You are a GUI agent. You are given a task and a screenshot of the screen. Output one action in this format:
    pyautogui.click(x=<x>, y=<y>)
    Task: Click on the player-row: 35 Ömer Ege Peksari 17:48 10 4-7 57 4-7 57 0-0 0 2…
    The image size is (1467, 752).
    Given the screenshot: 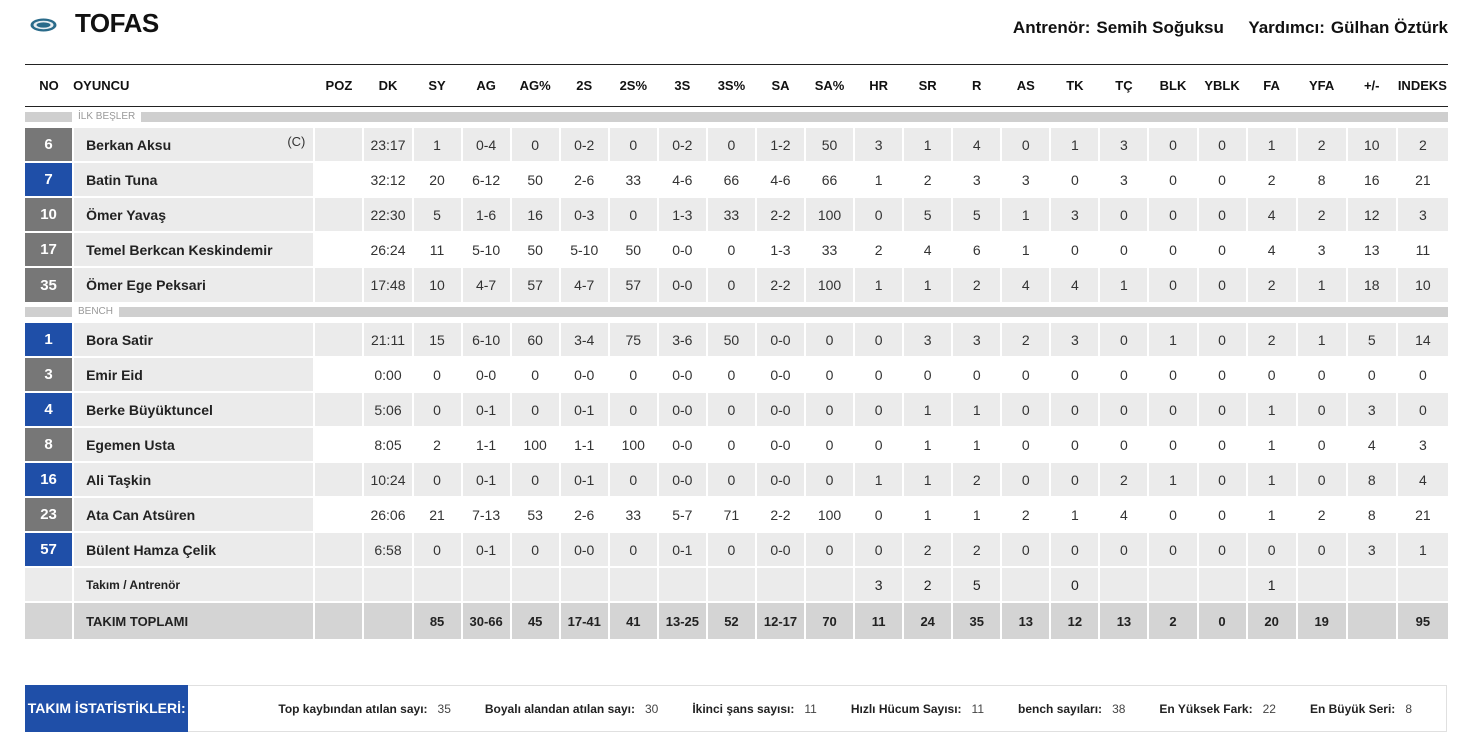 What is the action you would take?
    pyautogui.click(x=736, y=284)
    